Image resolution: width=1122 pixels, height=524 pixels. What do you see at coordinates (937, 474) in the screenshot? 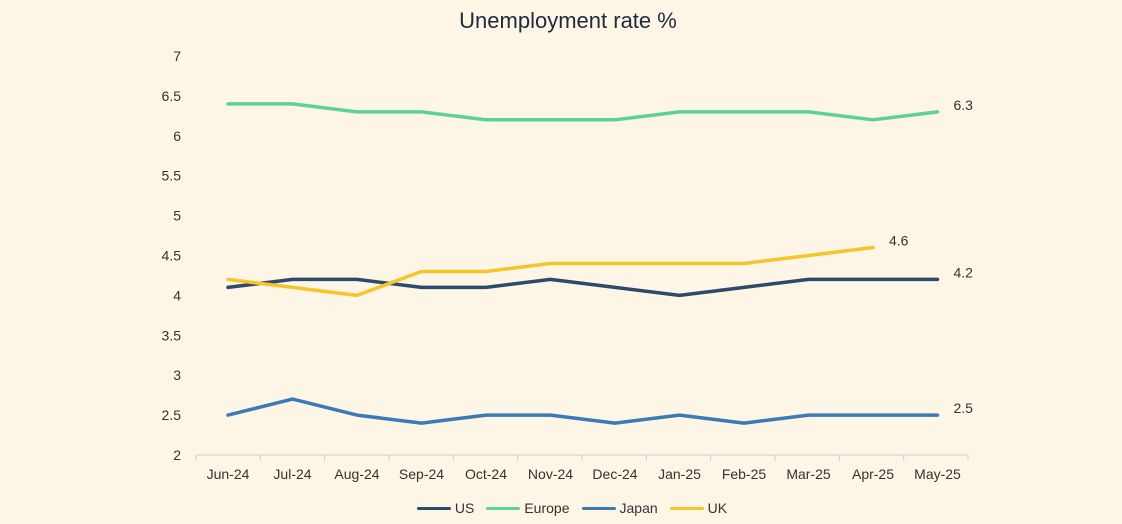
I see `x-tick-label: May-25` at bounding box center [937, 474].